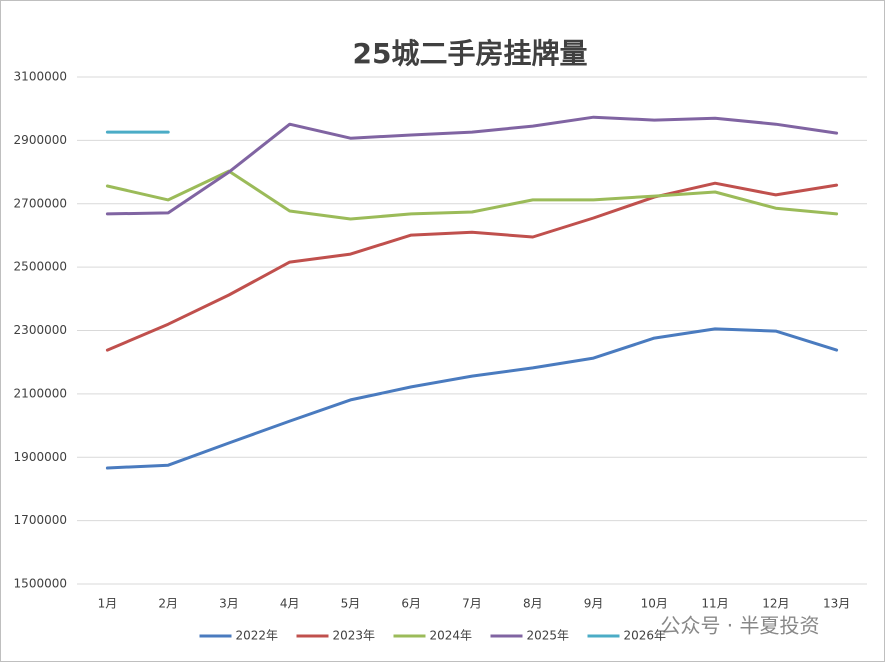  Describe the element at coordinates (40, 267) in the screenshot. I see `y-tick-label: 2500000` at that location.